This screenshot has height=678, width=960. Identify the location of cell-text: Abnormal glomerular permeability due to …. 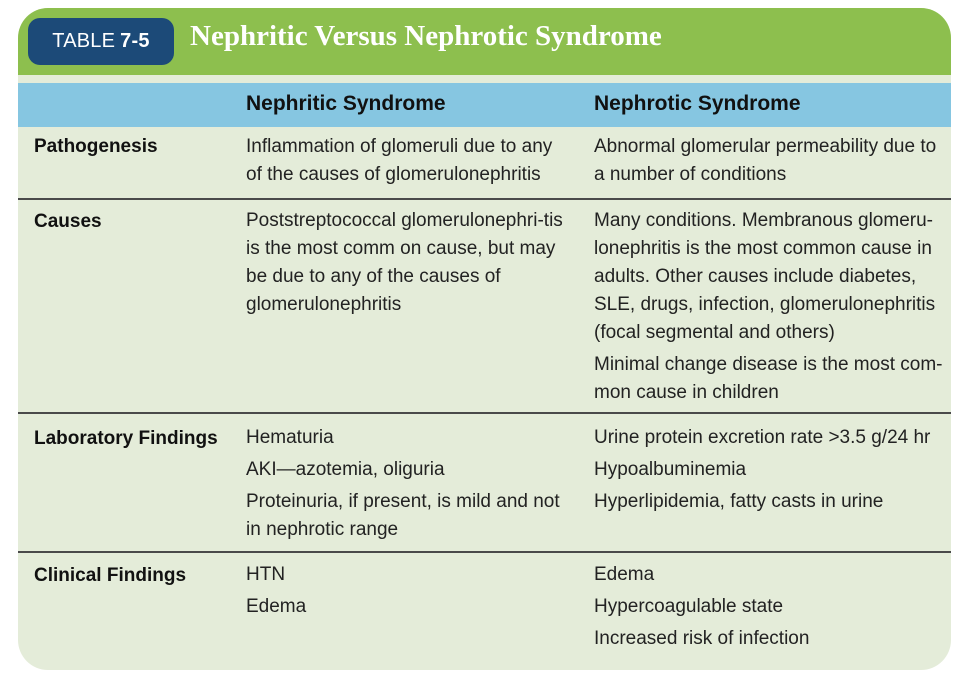
(765, 160).